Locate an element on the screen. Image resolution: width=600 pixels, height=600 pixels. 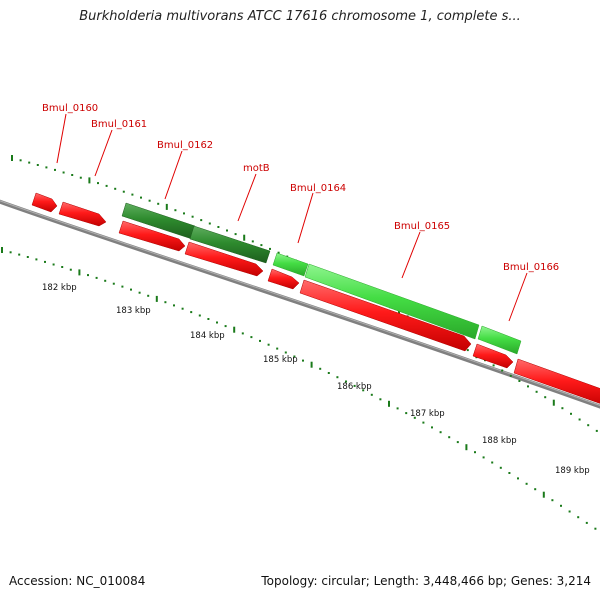
tick-label-185-kbp: 185 kbp is located at coordinates (280, 360).